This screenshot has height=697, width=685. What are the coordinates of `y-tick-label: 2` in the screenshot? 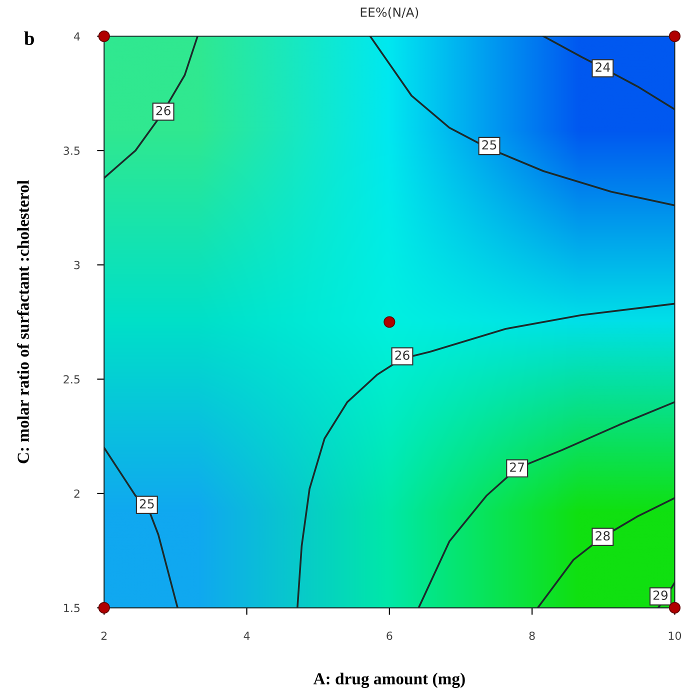 It's located at (77, 493).